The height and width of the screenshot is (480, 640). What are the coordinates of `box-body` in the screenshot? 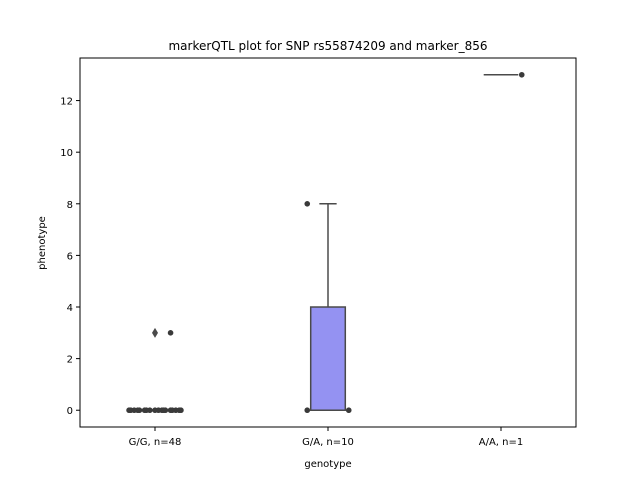 It's located at (328, 358).